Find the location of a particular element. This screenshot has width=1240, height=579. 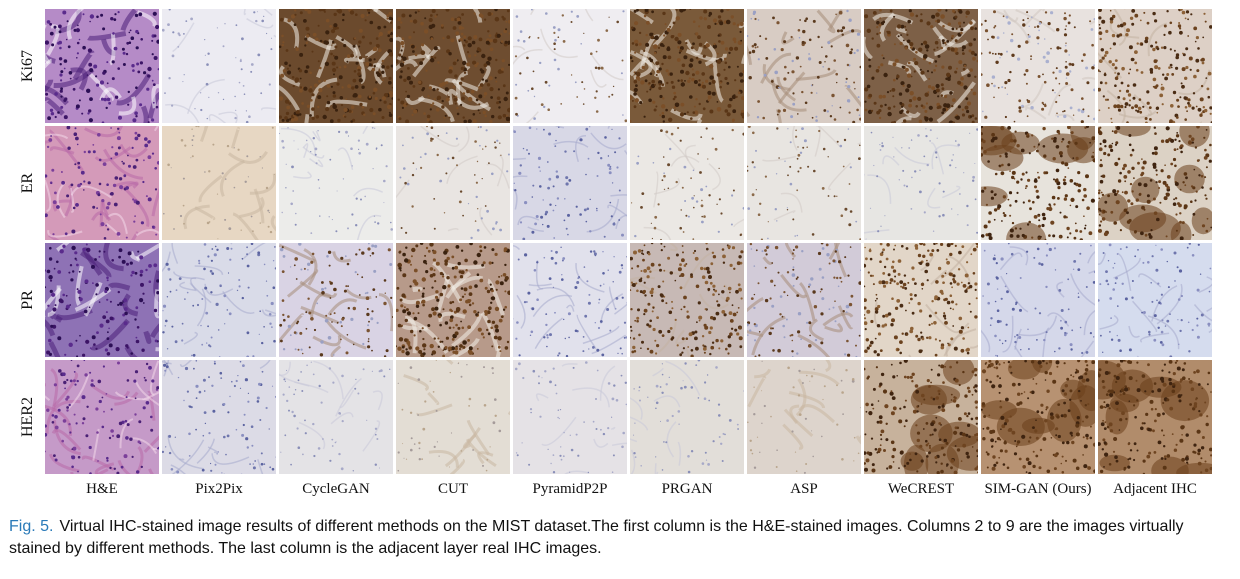

column-label: PRGAN is located at coordinates (687, 489).